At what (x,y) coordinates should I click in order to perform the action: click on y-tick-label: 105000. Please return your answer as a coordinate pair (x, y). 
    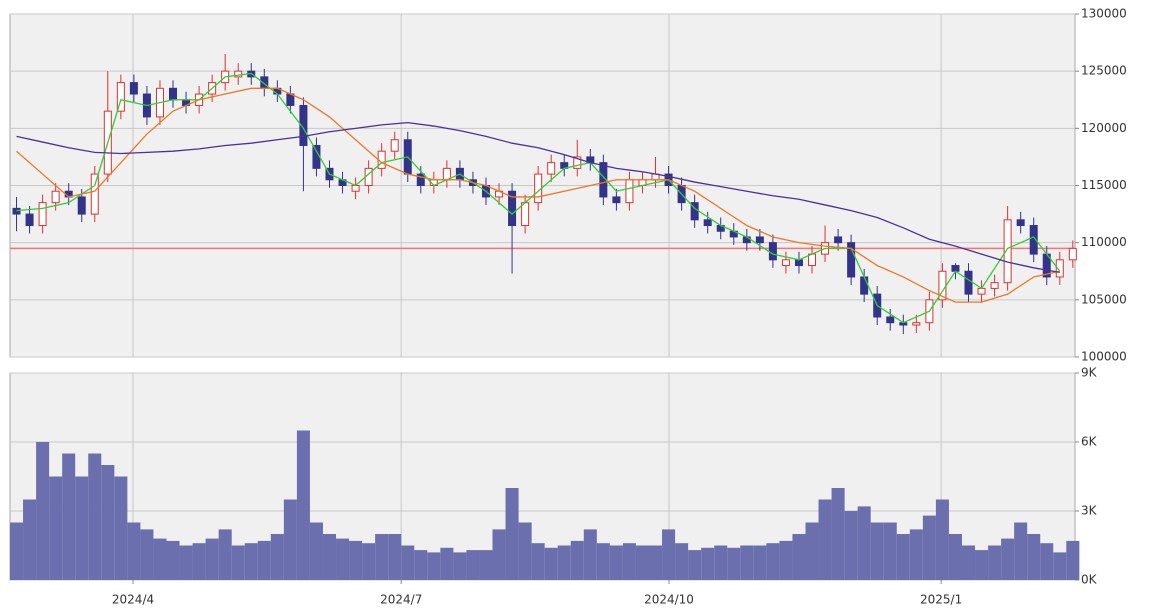
    Looking at the image, I should click on (1104, 299).